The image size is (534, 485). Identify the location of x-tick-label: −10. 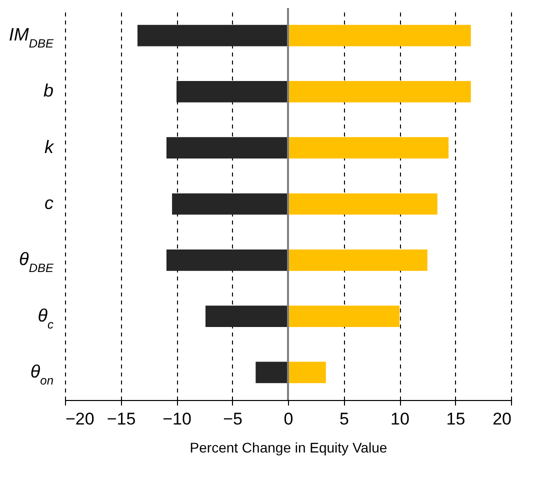
(177, 419).